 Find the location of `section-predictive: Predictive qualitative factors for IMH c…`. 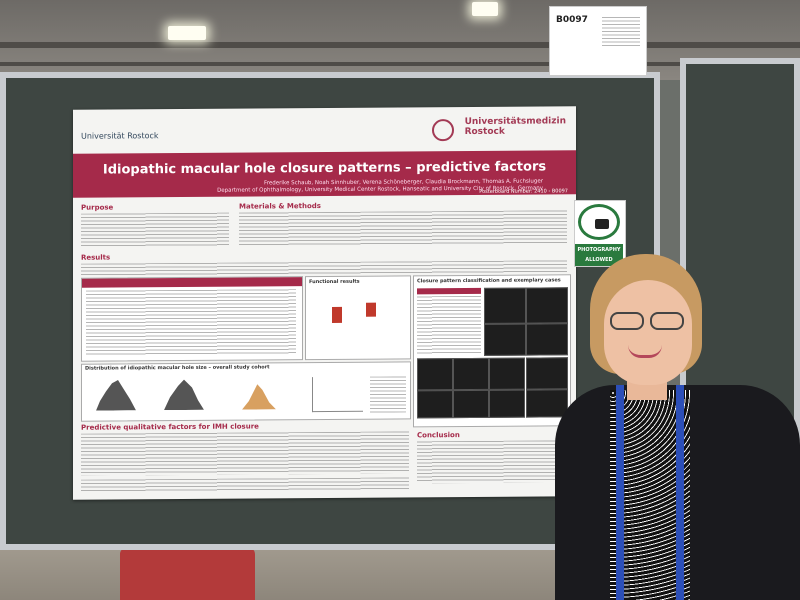

section-predictive: Predictive qualitative factors for IMH c… is located at coordinates (170, 427).